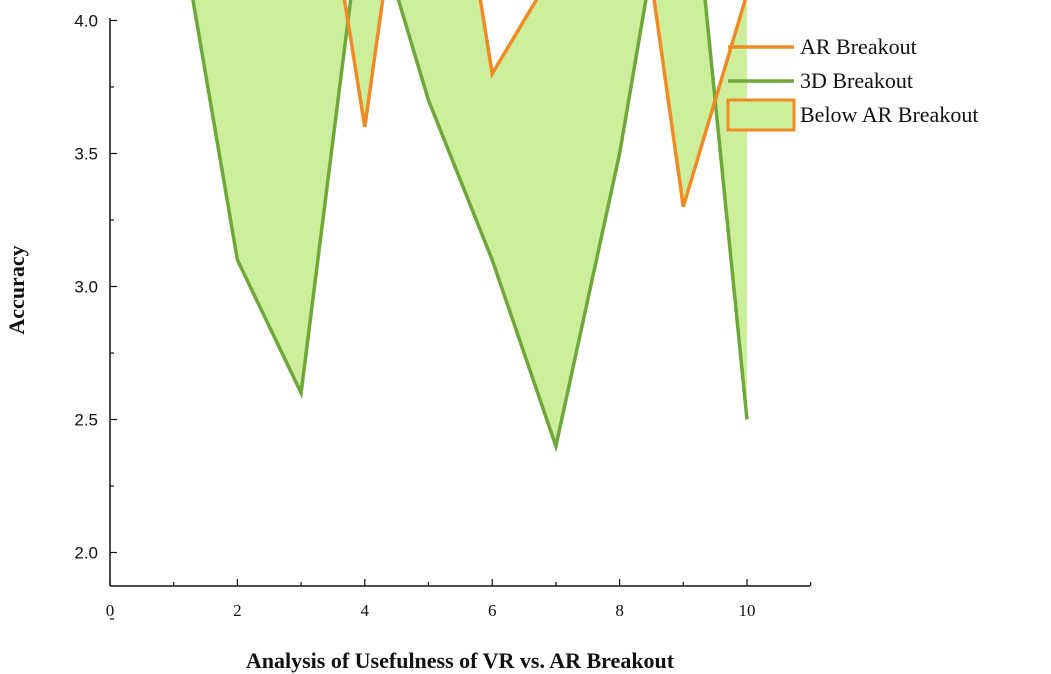  Describe the element at coordinates (889, 114) in the screenshot. I see `legend-label-below-ar-breakout: Below AR Breakout` at that location.